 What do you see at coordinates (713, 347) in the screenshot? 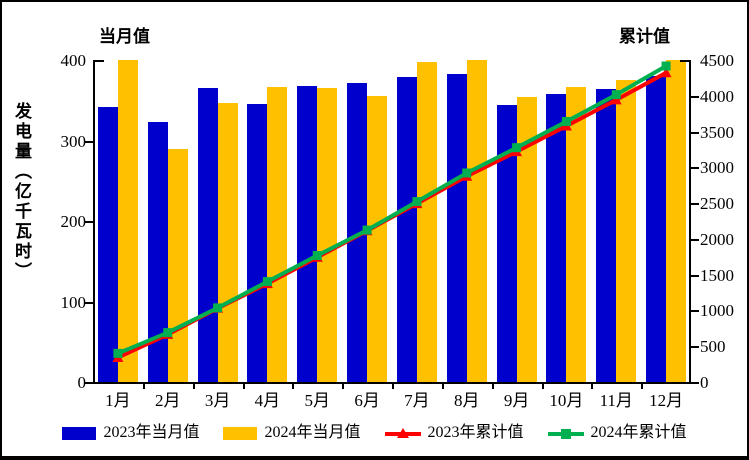
I see `right-axis-tick-label: 500` at bounding box center [713, 347].